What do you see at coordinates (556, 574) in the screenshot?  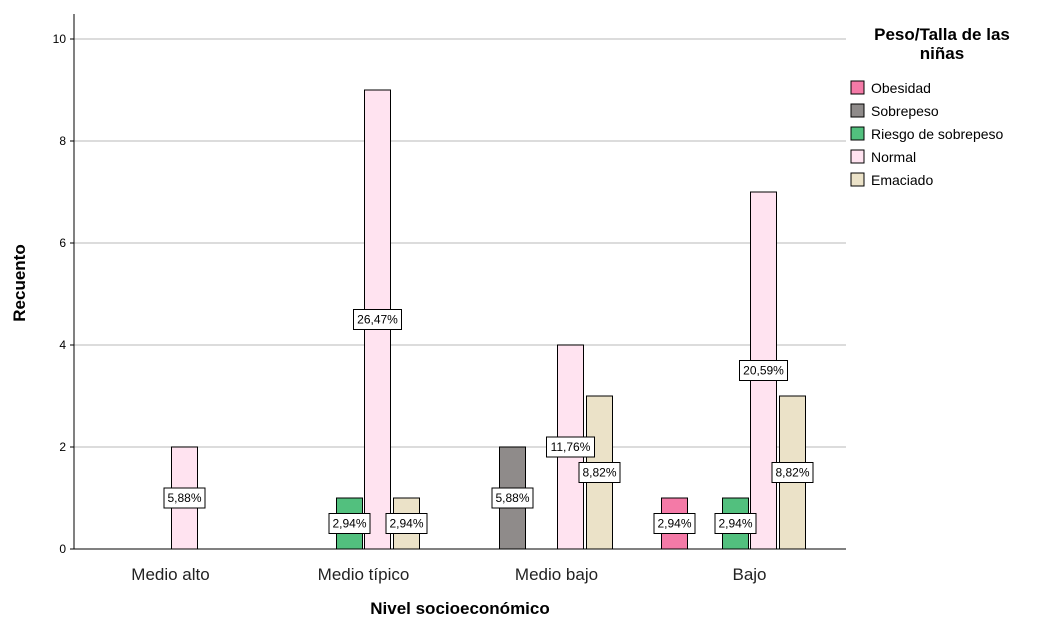 I see `x-category-label: Medio bajo` at bounding box center [556, 574].